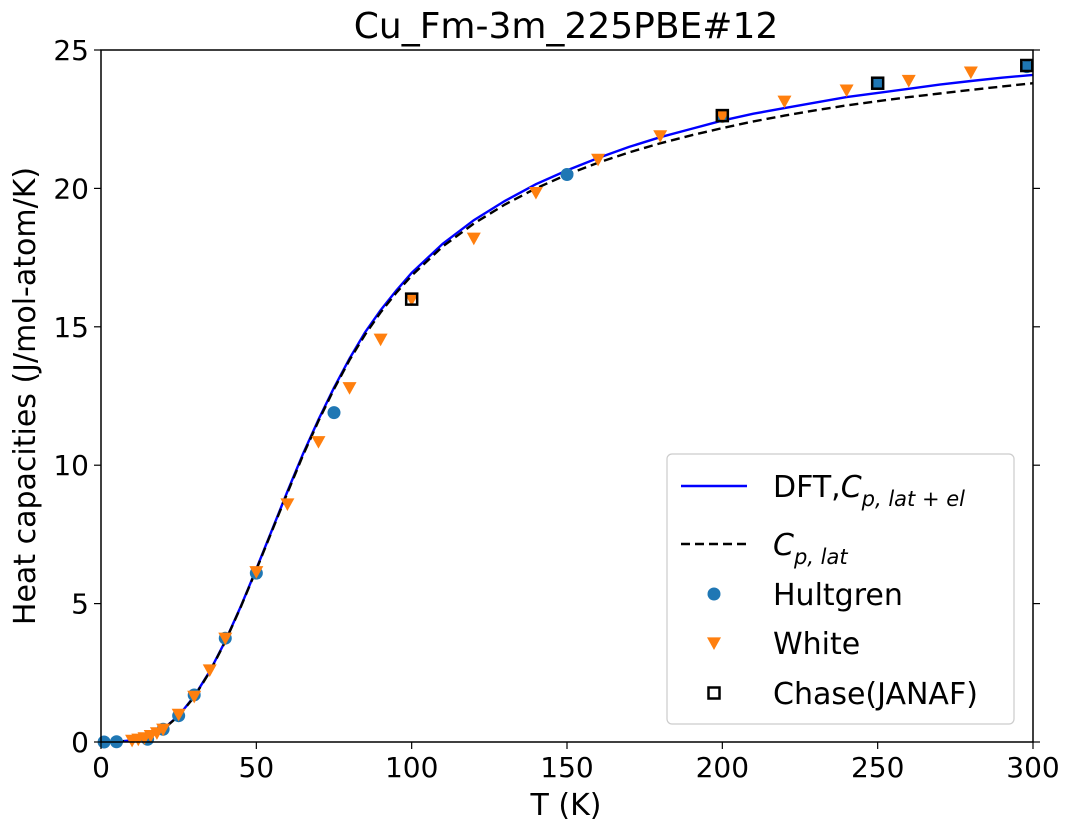 Image resolution: width=1072 pixels, height=833 pixels. I want to click on x-tick-label: 300, so click(1032, 767).